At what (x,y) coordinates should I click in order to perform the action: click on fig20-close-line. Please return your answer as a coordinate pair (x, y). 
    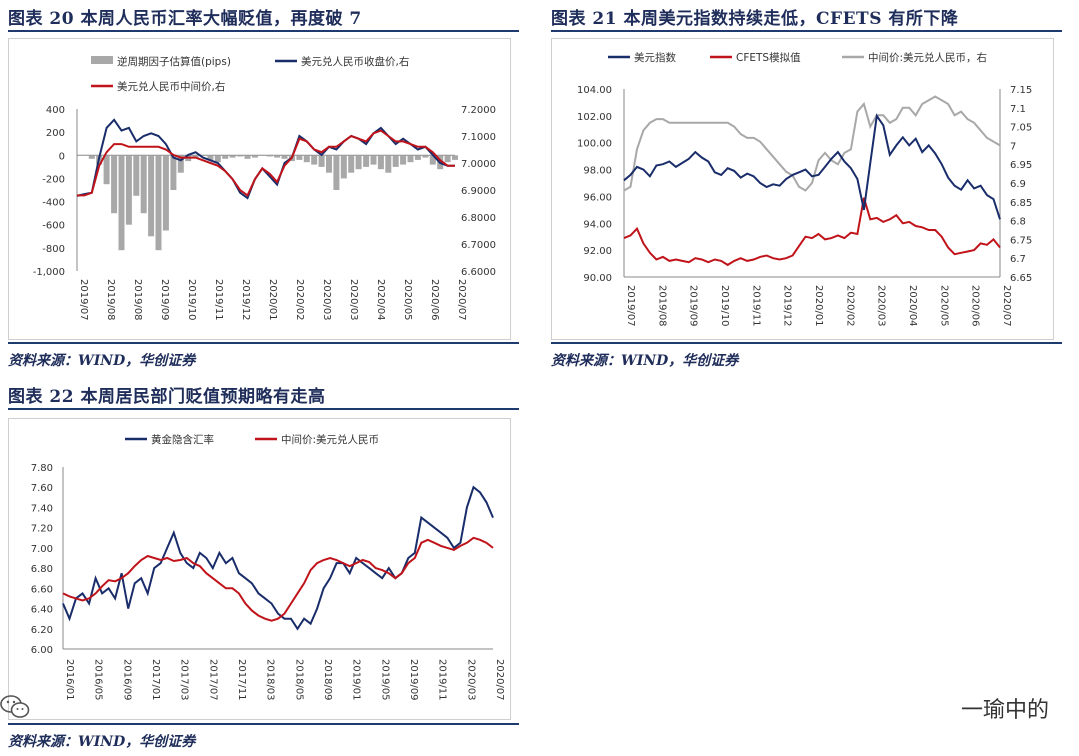
    Looking at the image, I should click on (265, 159).